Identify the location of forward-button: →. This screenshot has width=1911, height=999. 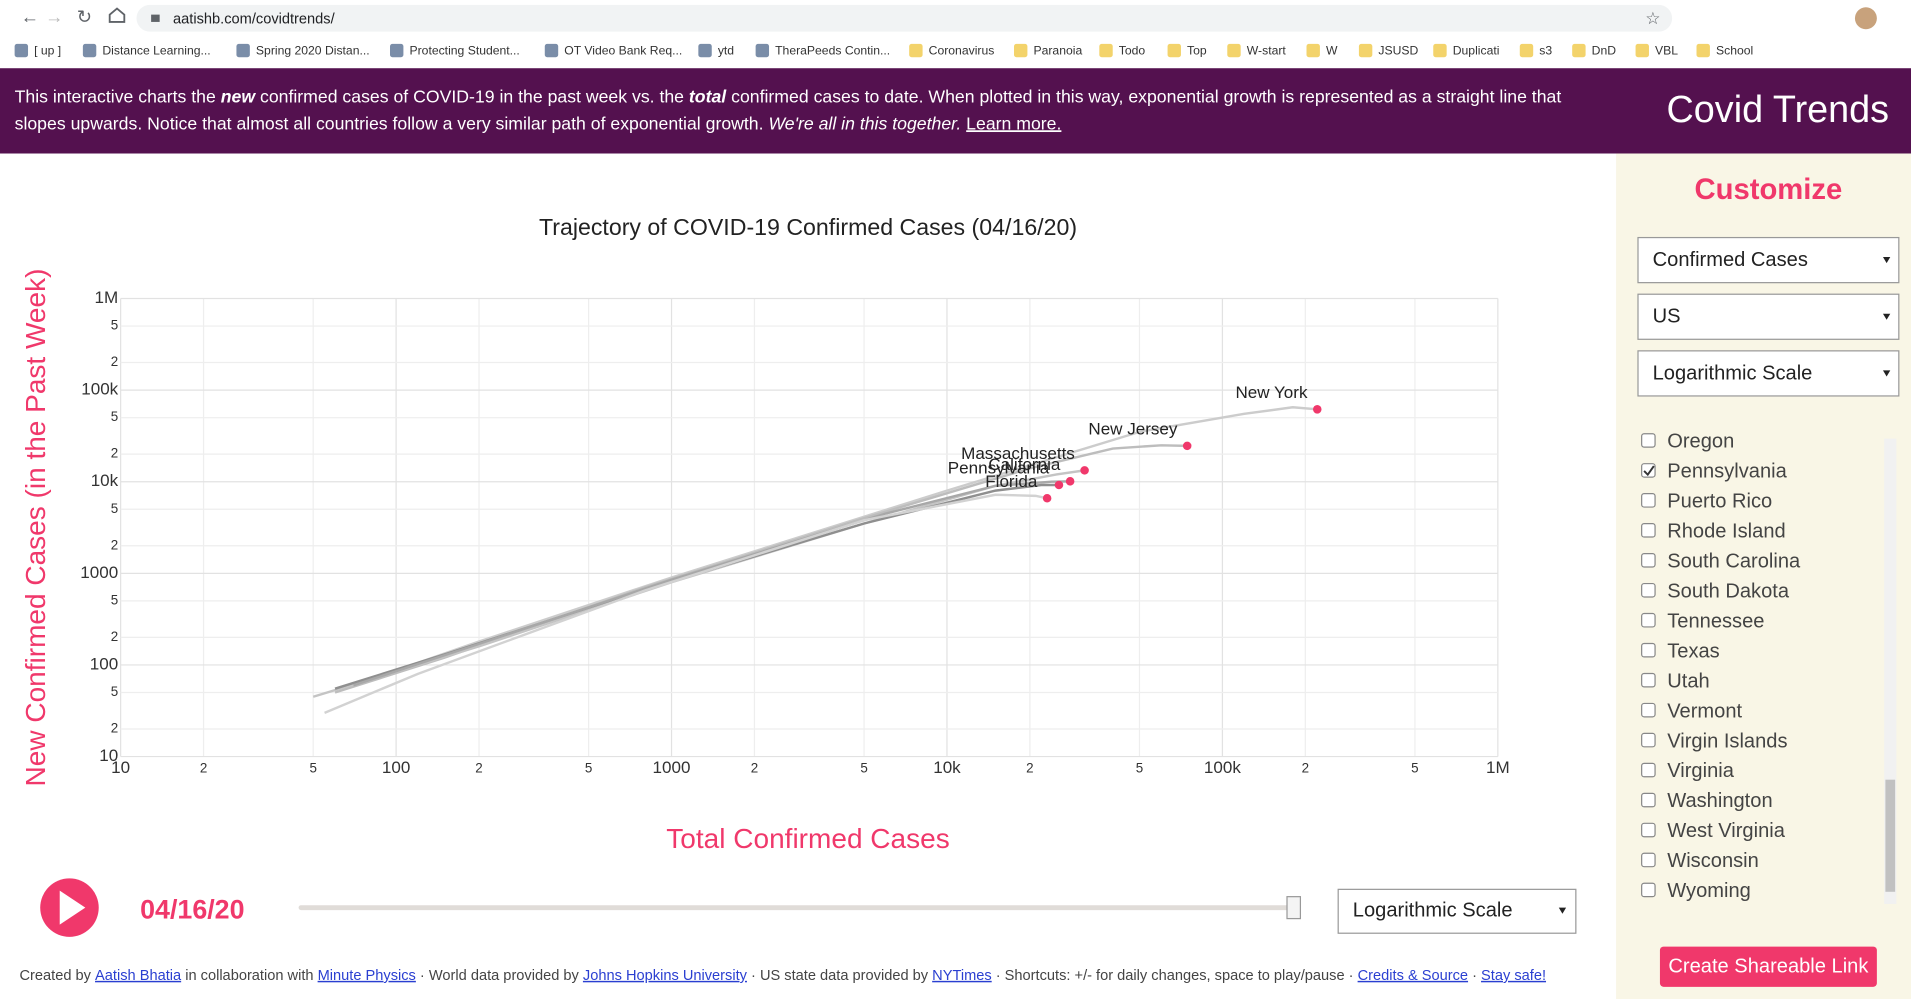
(54, 16).